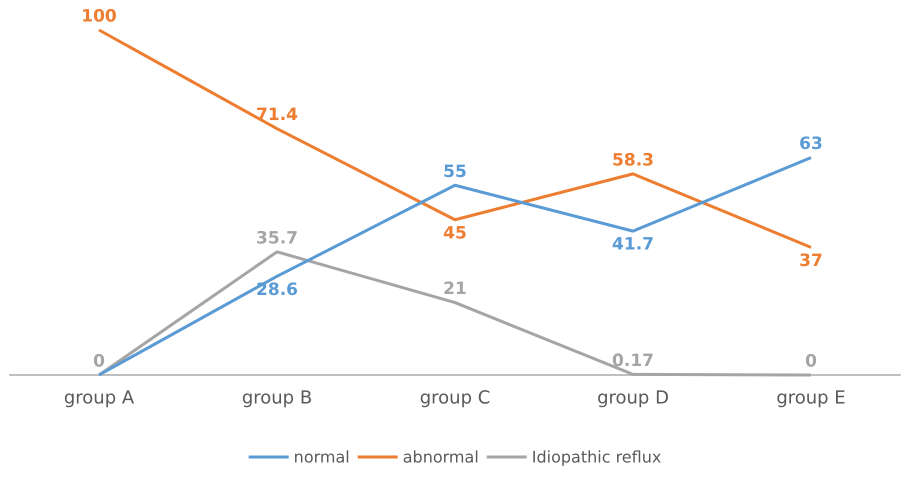 Image resolution: width=910 pixels, height=478 pixels. I want to click on x-tick-label: group C, so click(455, 398).